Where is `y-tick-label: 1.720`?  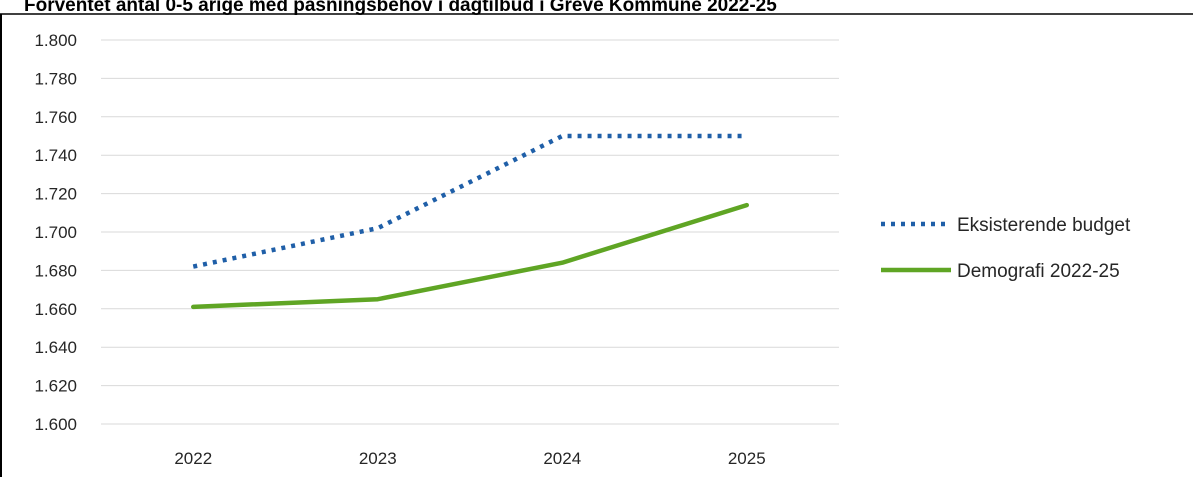
y-tick-label: 1.720 is located at coordinates (55, 194).